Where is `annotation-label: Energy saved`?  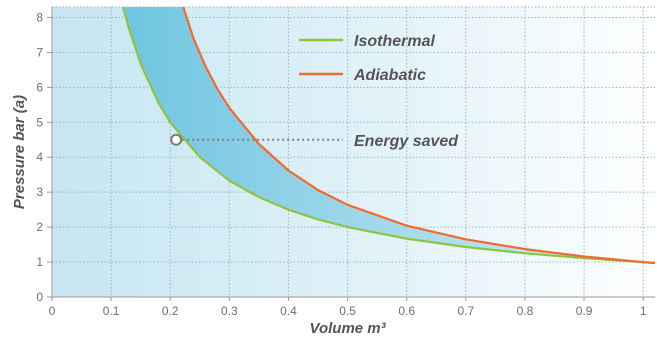
annotation-label: Energy saved is located at coordinates (406, 141).